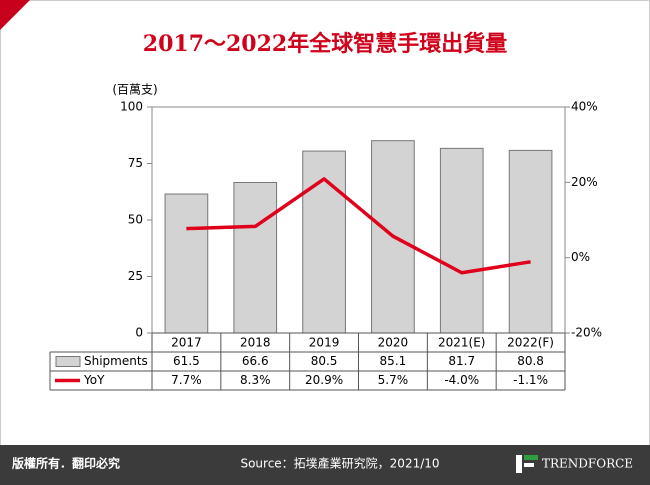 This screenshot has width=650, height=485. Describe the element at coordinates (135, 163) in the screenshot. I see `y-tick-label: 75` at that location.